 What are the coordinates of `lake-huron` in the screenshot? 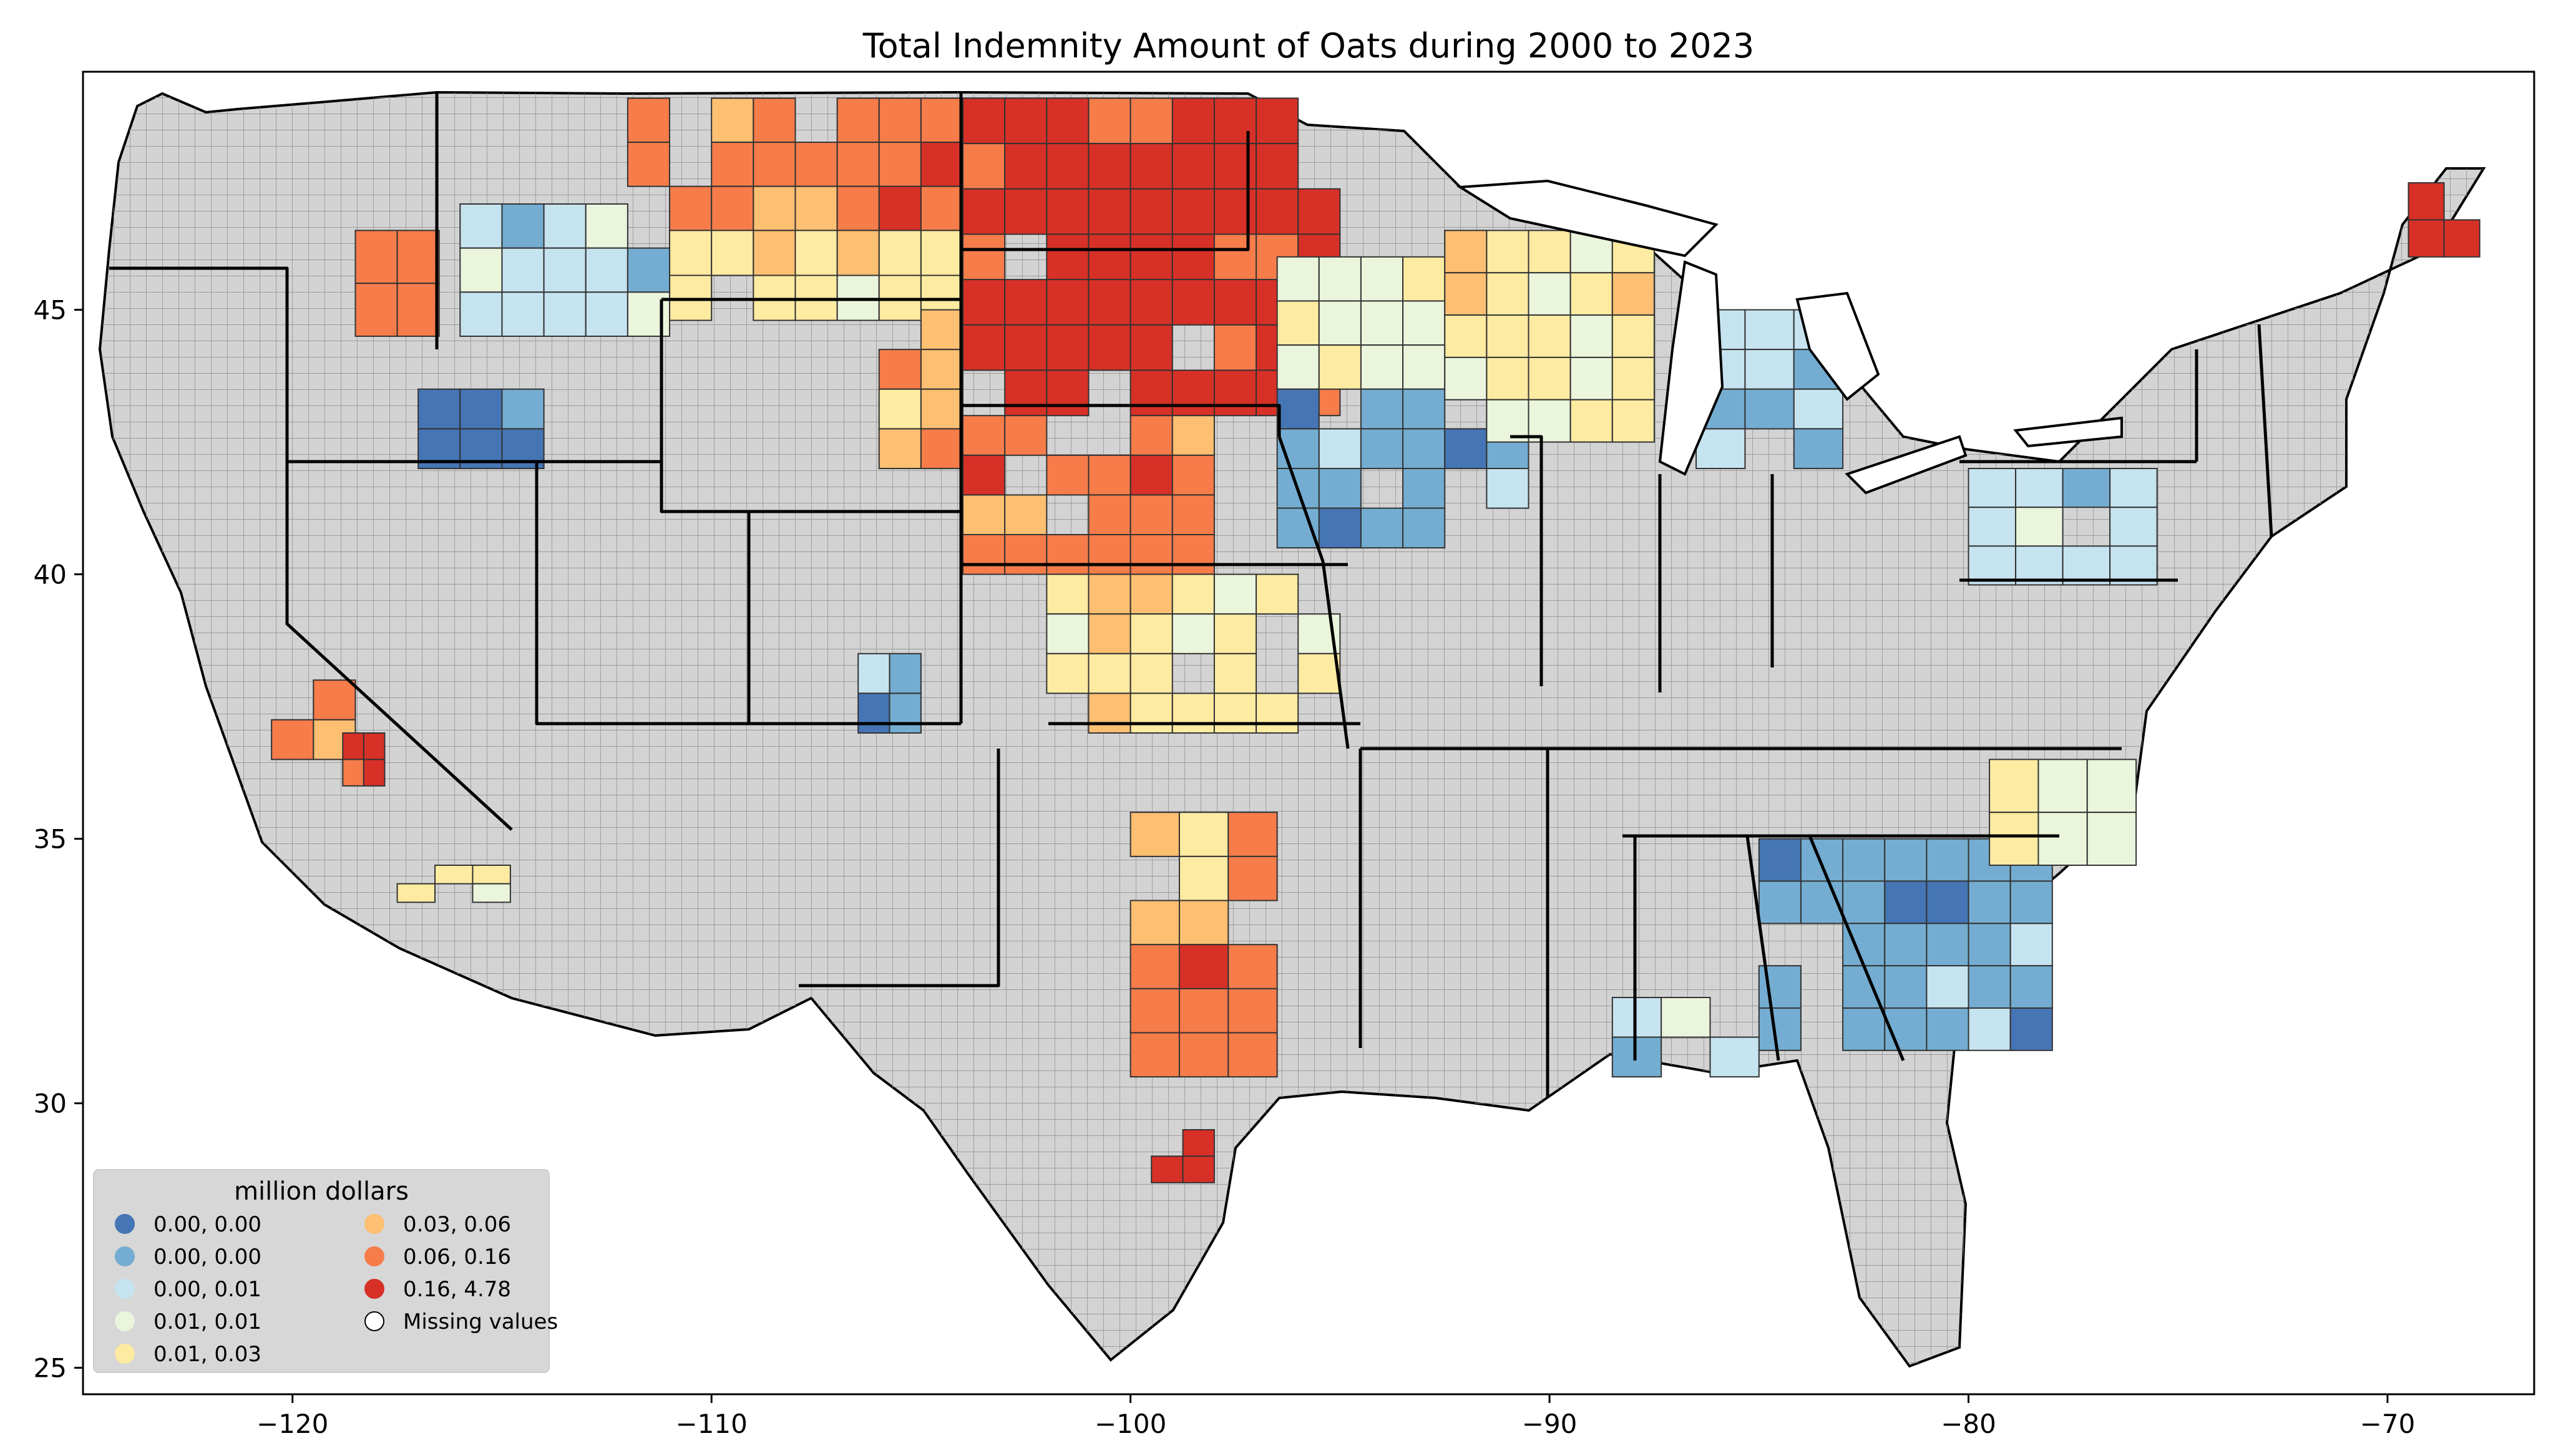 It's located at (1837, 346).